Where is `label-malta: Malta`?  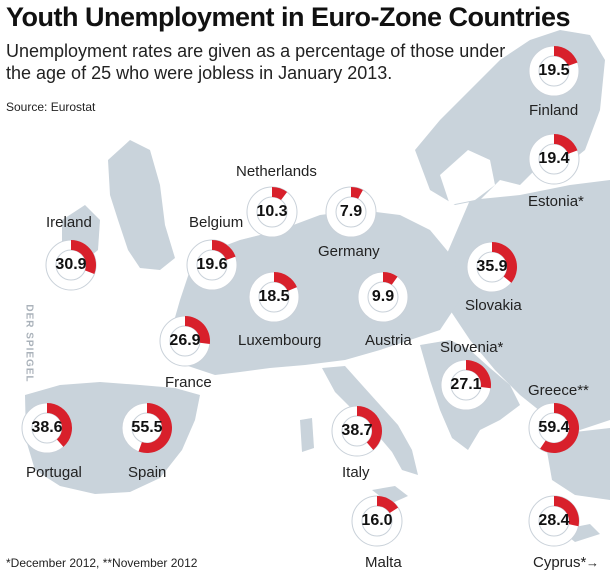 label-malta: Malta is located at coordinates (383, 562).